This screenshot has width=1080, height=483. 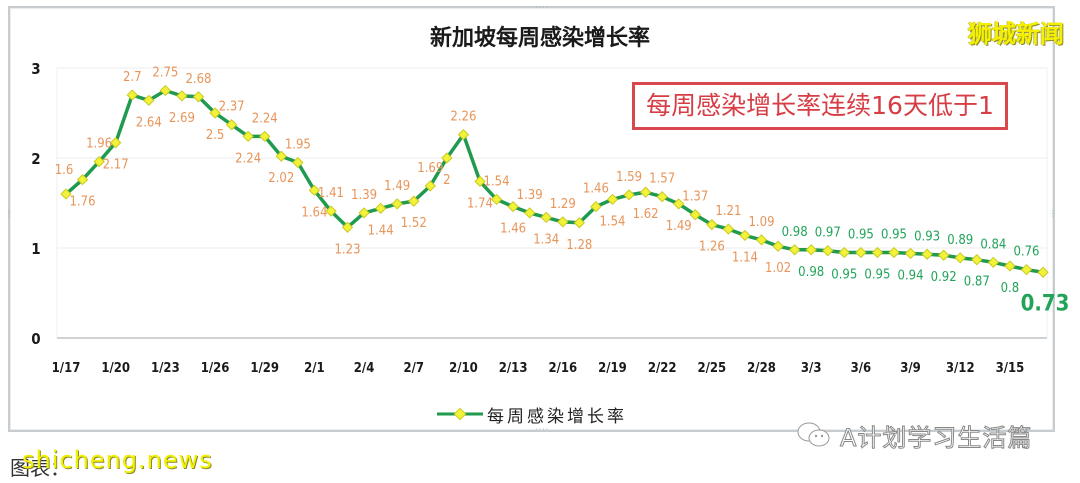 What do you see at coordinates (911, 275) in the screenshot?
I see `data-label: 0.94` at bounding box center [911, 275].